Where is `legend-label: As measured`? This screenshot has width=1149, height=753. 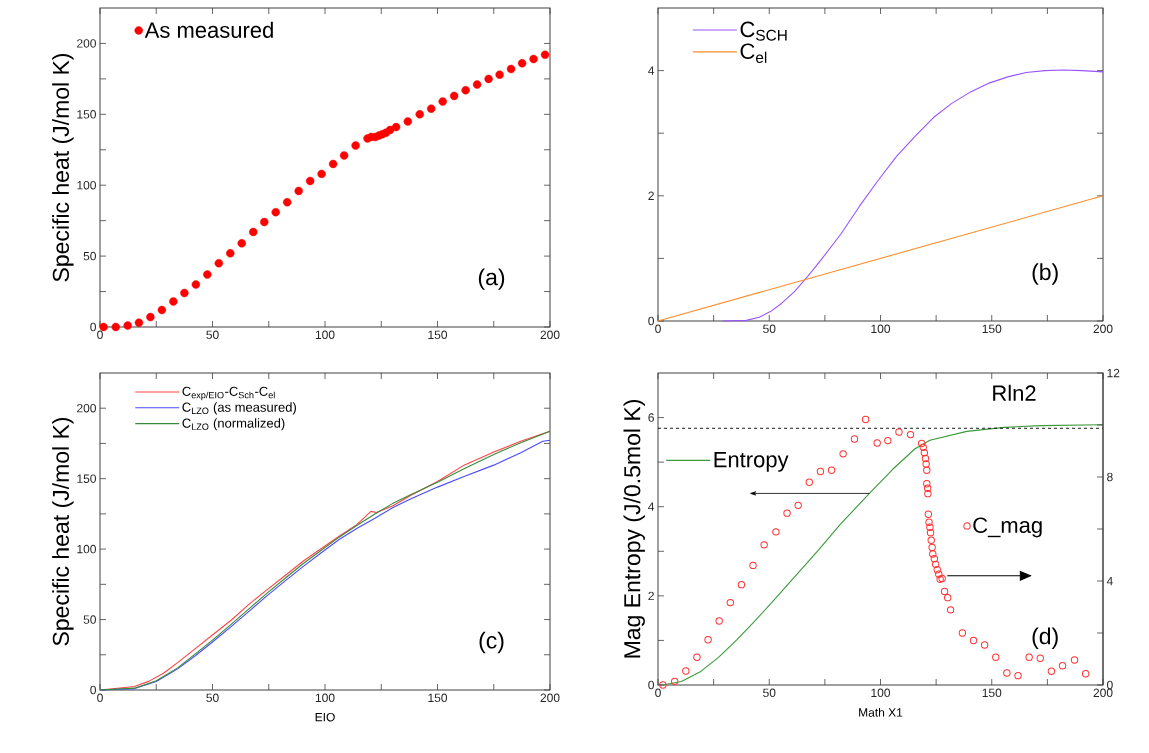
legend-label: As measured is located at coordinates (208, 29).